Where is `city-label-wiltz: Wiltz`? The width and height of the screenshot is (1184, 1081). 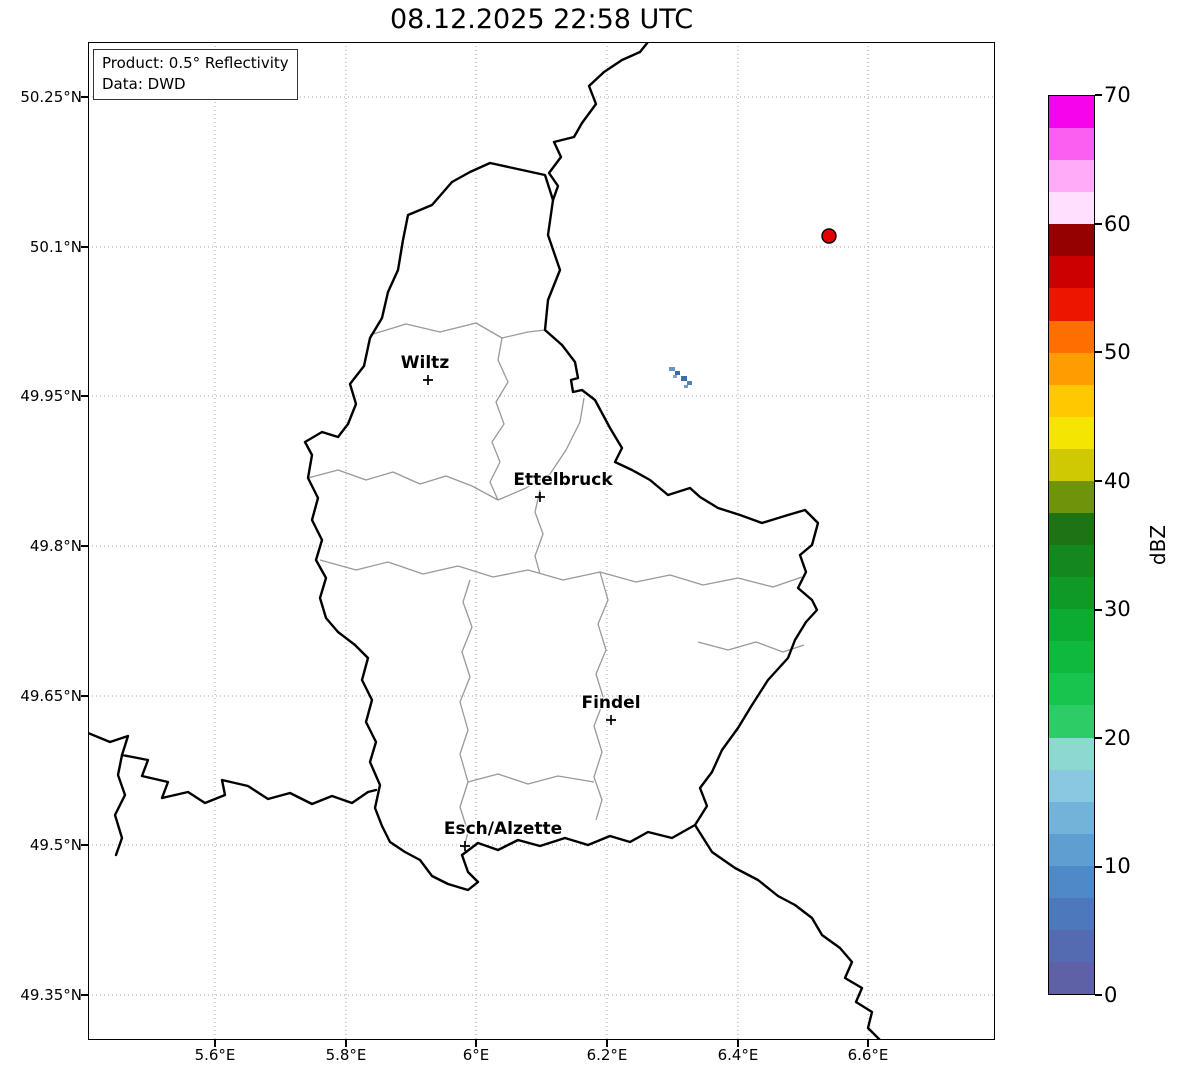
city-label-wiltz: Wiltz is located at coordinates (425, 363).